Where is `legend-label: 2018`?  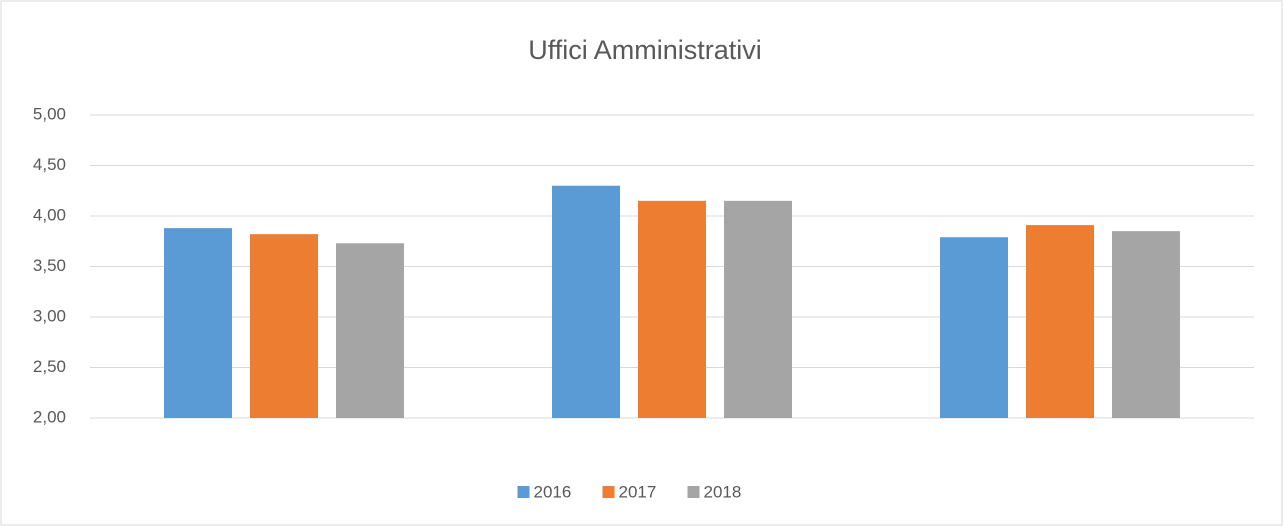
legend-label: 2018 is located at coordinates (723, 491).